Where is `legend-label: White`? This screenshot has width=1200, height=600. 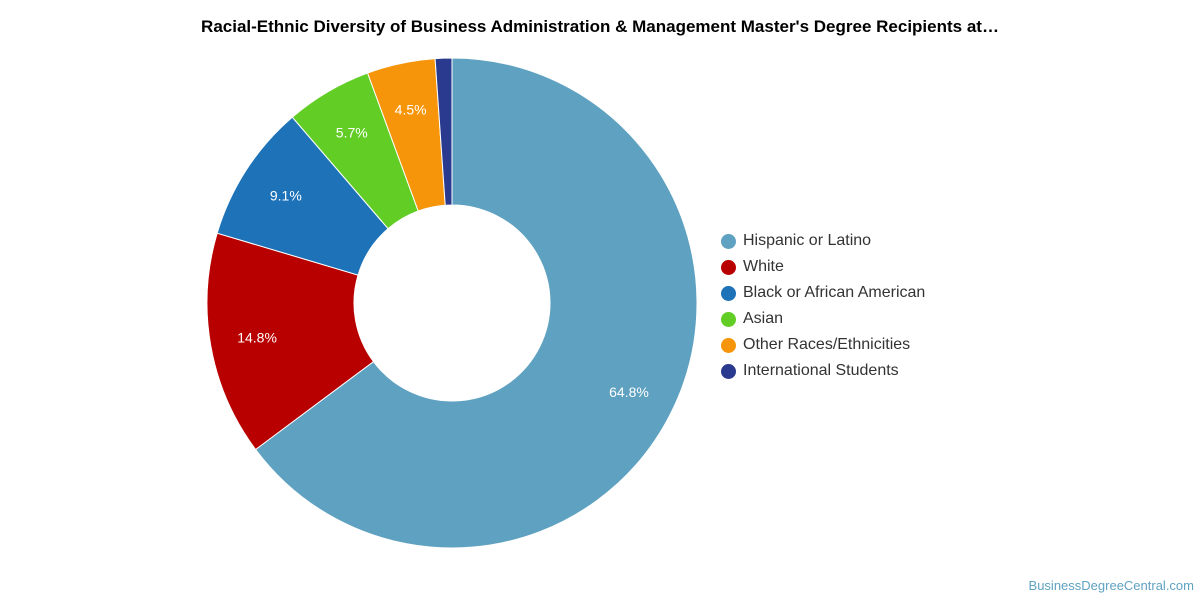
legend-label: White is located at coordinates (763, 266).